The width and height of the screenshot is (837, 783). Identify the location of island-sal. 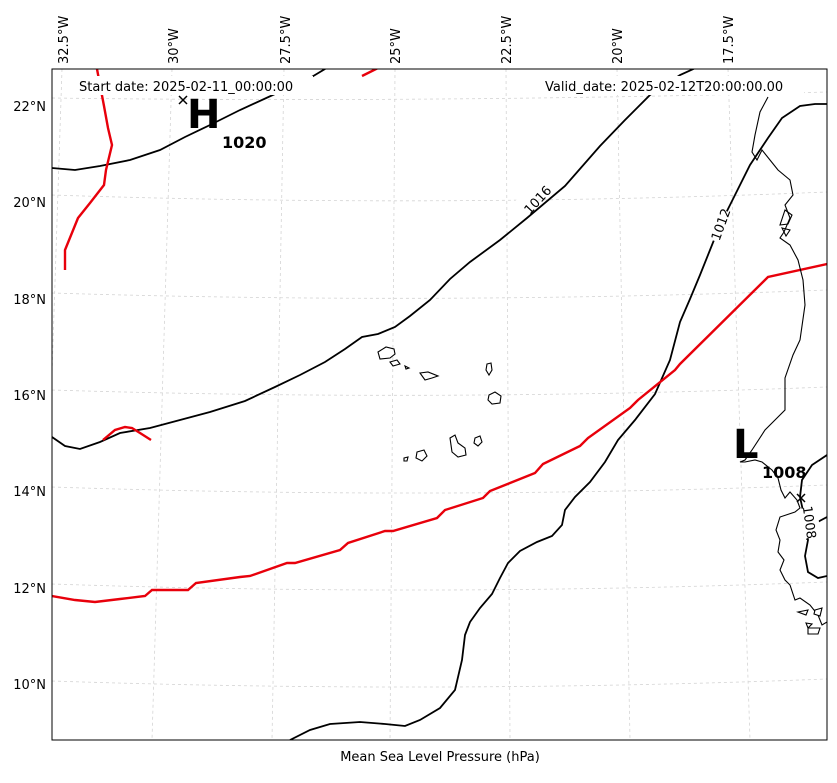
(489, 369).